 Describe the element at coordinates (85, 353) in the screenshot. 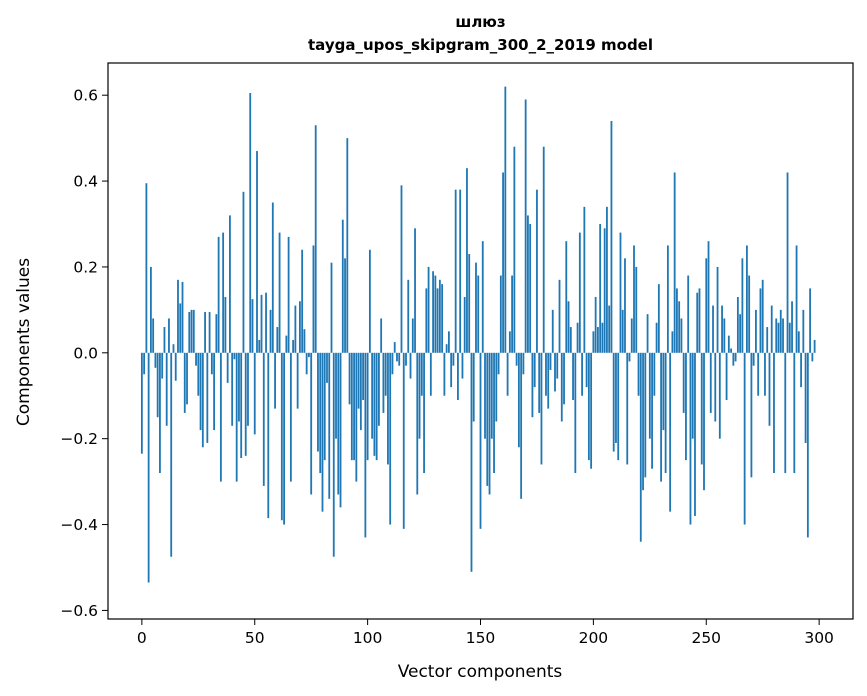

I see `y-tick-label: 0.0` at that location.